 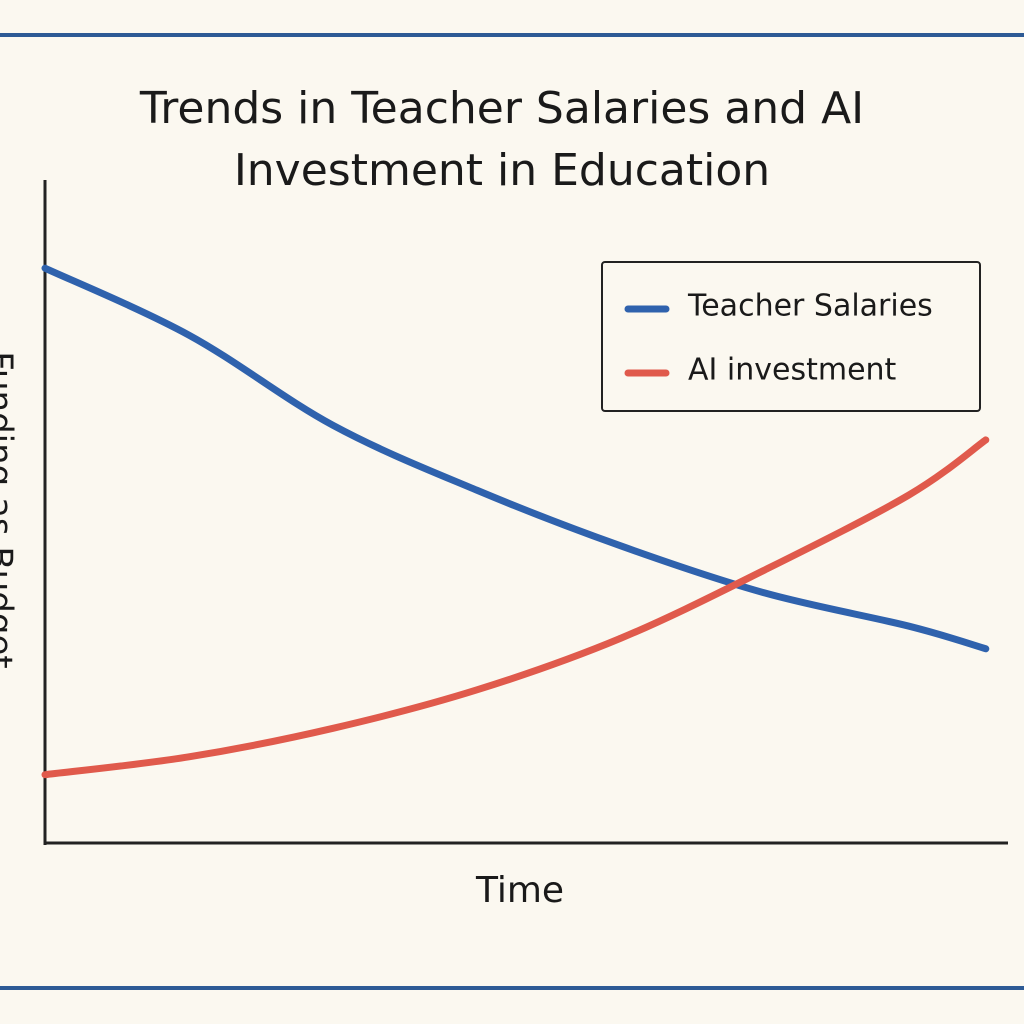 What do you see at coordinates (810, 306) in the screenshot?
I see `legend-label: Teacher Salaries` at bounding box center [810, 306].